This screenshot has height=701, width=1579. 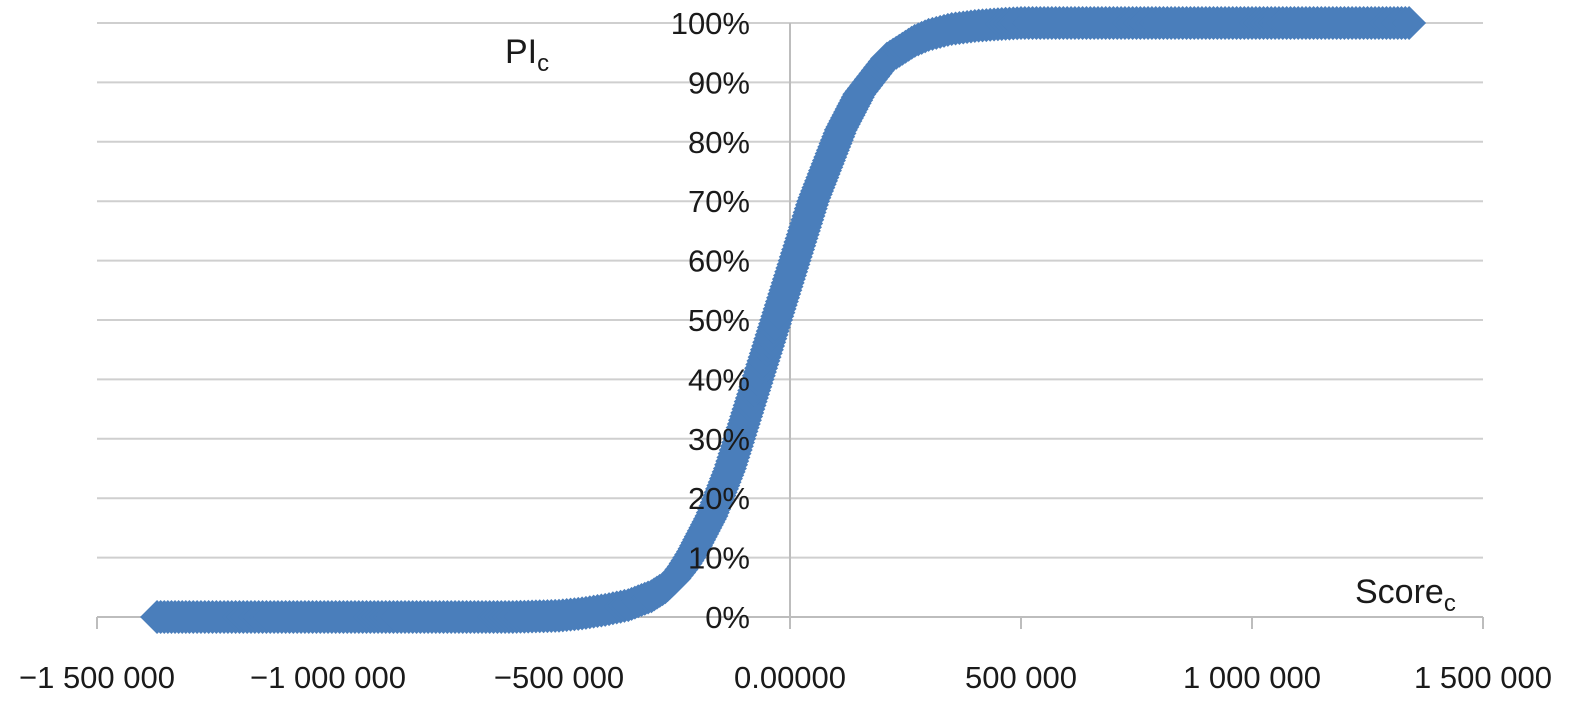 I want to click on y-tick-label-3: 30%, so click(x=719, y=439).